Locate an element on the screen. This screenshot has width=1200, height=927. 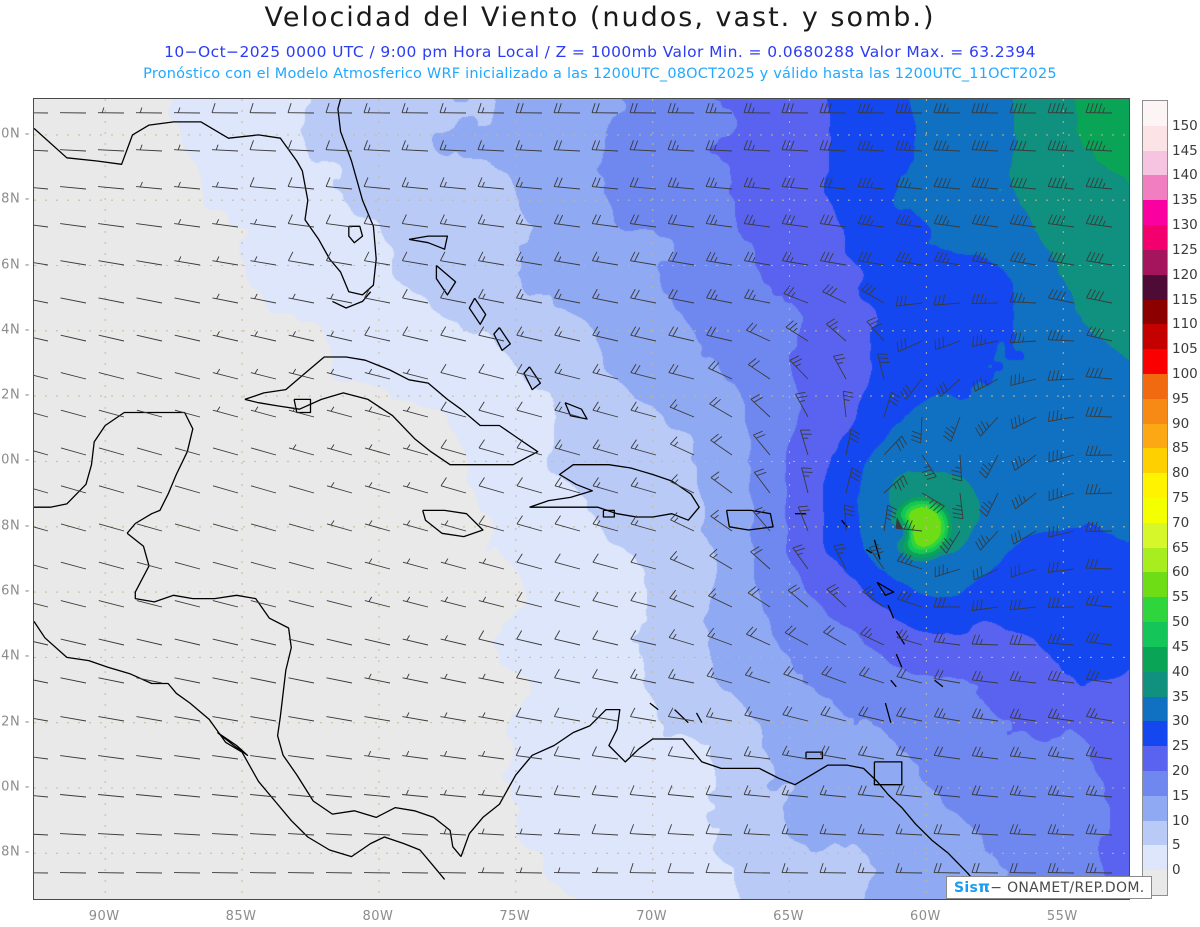
colorbar-tick-label: 20 is located at coordinates (1181, 770).